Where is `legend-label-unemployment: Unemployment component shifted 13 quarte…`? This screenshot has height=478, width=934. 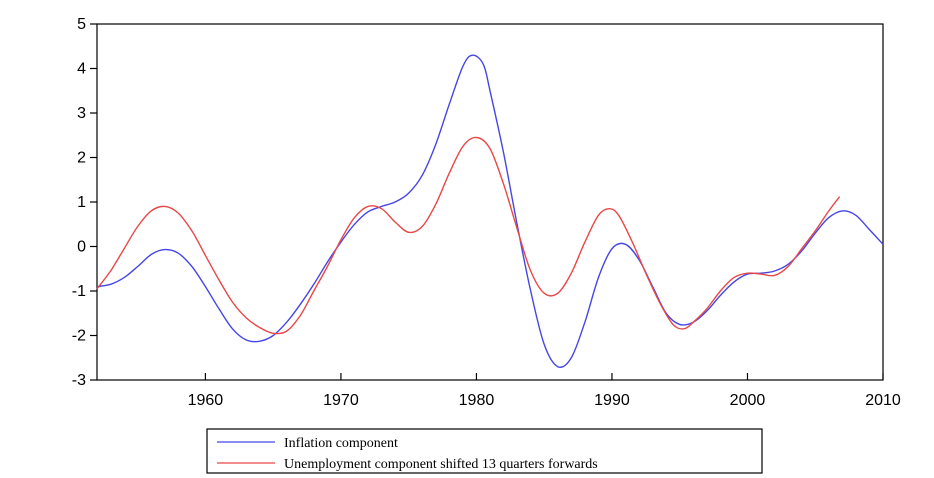 legend-label-unemployment: Unemployment component shifted 13 quarte… is located at coordinates (441, 464).